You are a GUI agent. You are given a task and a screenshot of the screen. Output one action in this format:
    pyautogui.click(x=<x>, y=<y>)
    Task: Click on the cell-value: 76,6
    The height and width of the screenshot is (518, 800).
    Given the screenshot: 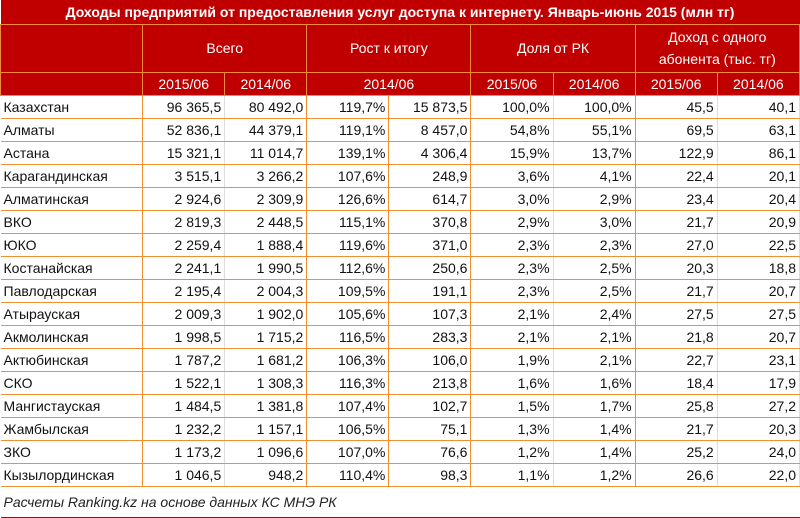 What is the action you would take?
    pyautogui.click(x=430, y=452)
    